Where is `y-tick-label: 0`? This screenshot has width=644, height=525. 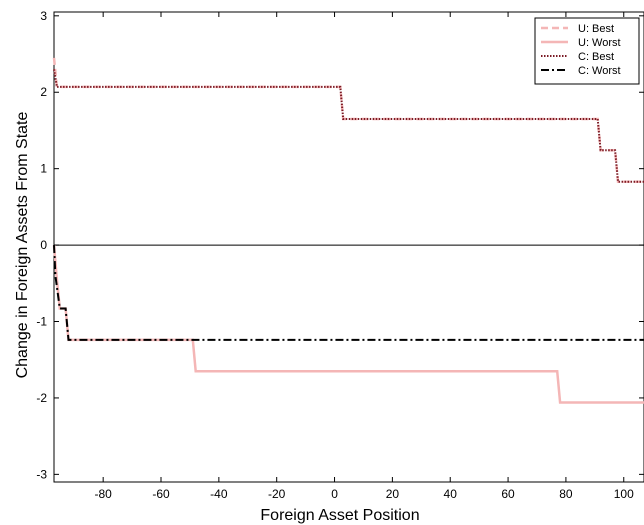
y-tick-label: 0 is located at coordinates (43, 245).